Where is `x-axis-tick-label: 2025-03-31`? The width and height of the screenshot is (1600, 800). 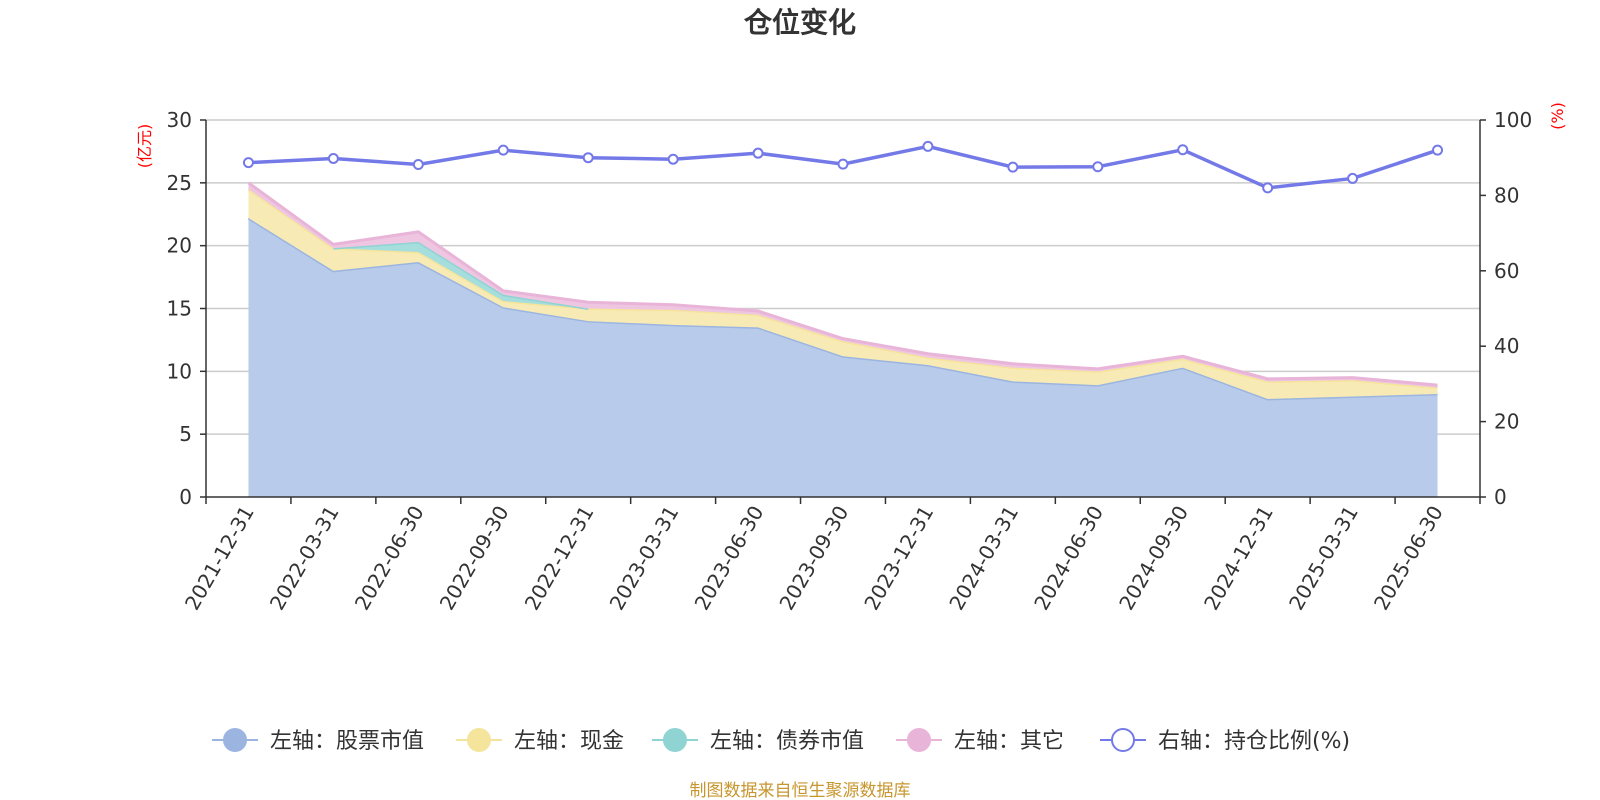
x-axis-tick-label: 2025-03-31 is located at coordinates (1323, 558).